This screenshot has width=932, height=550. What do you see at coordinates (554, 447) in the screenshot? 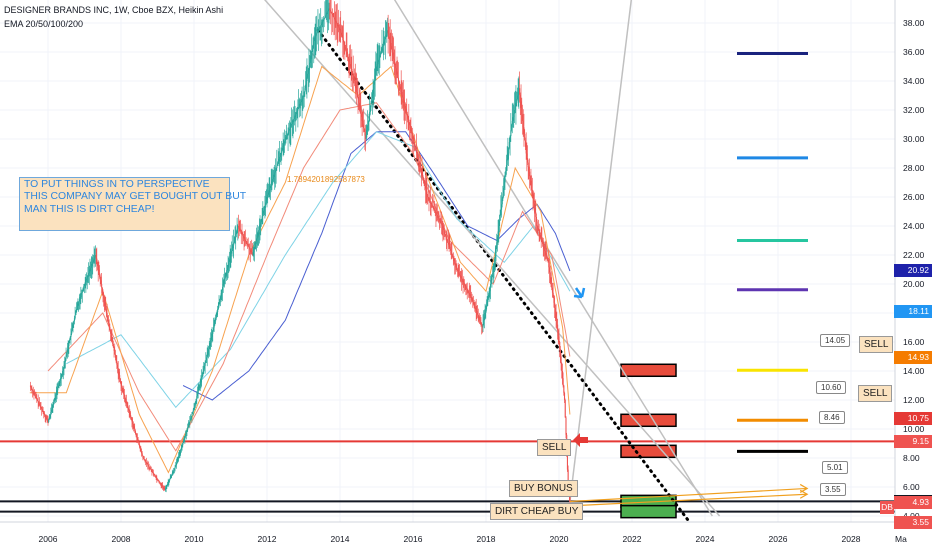
I see `sell-label-main: SELL` at bounding box center [554, 447].